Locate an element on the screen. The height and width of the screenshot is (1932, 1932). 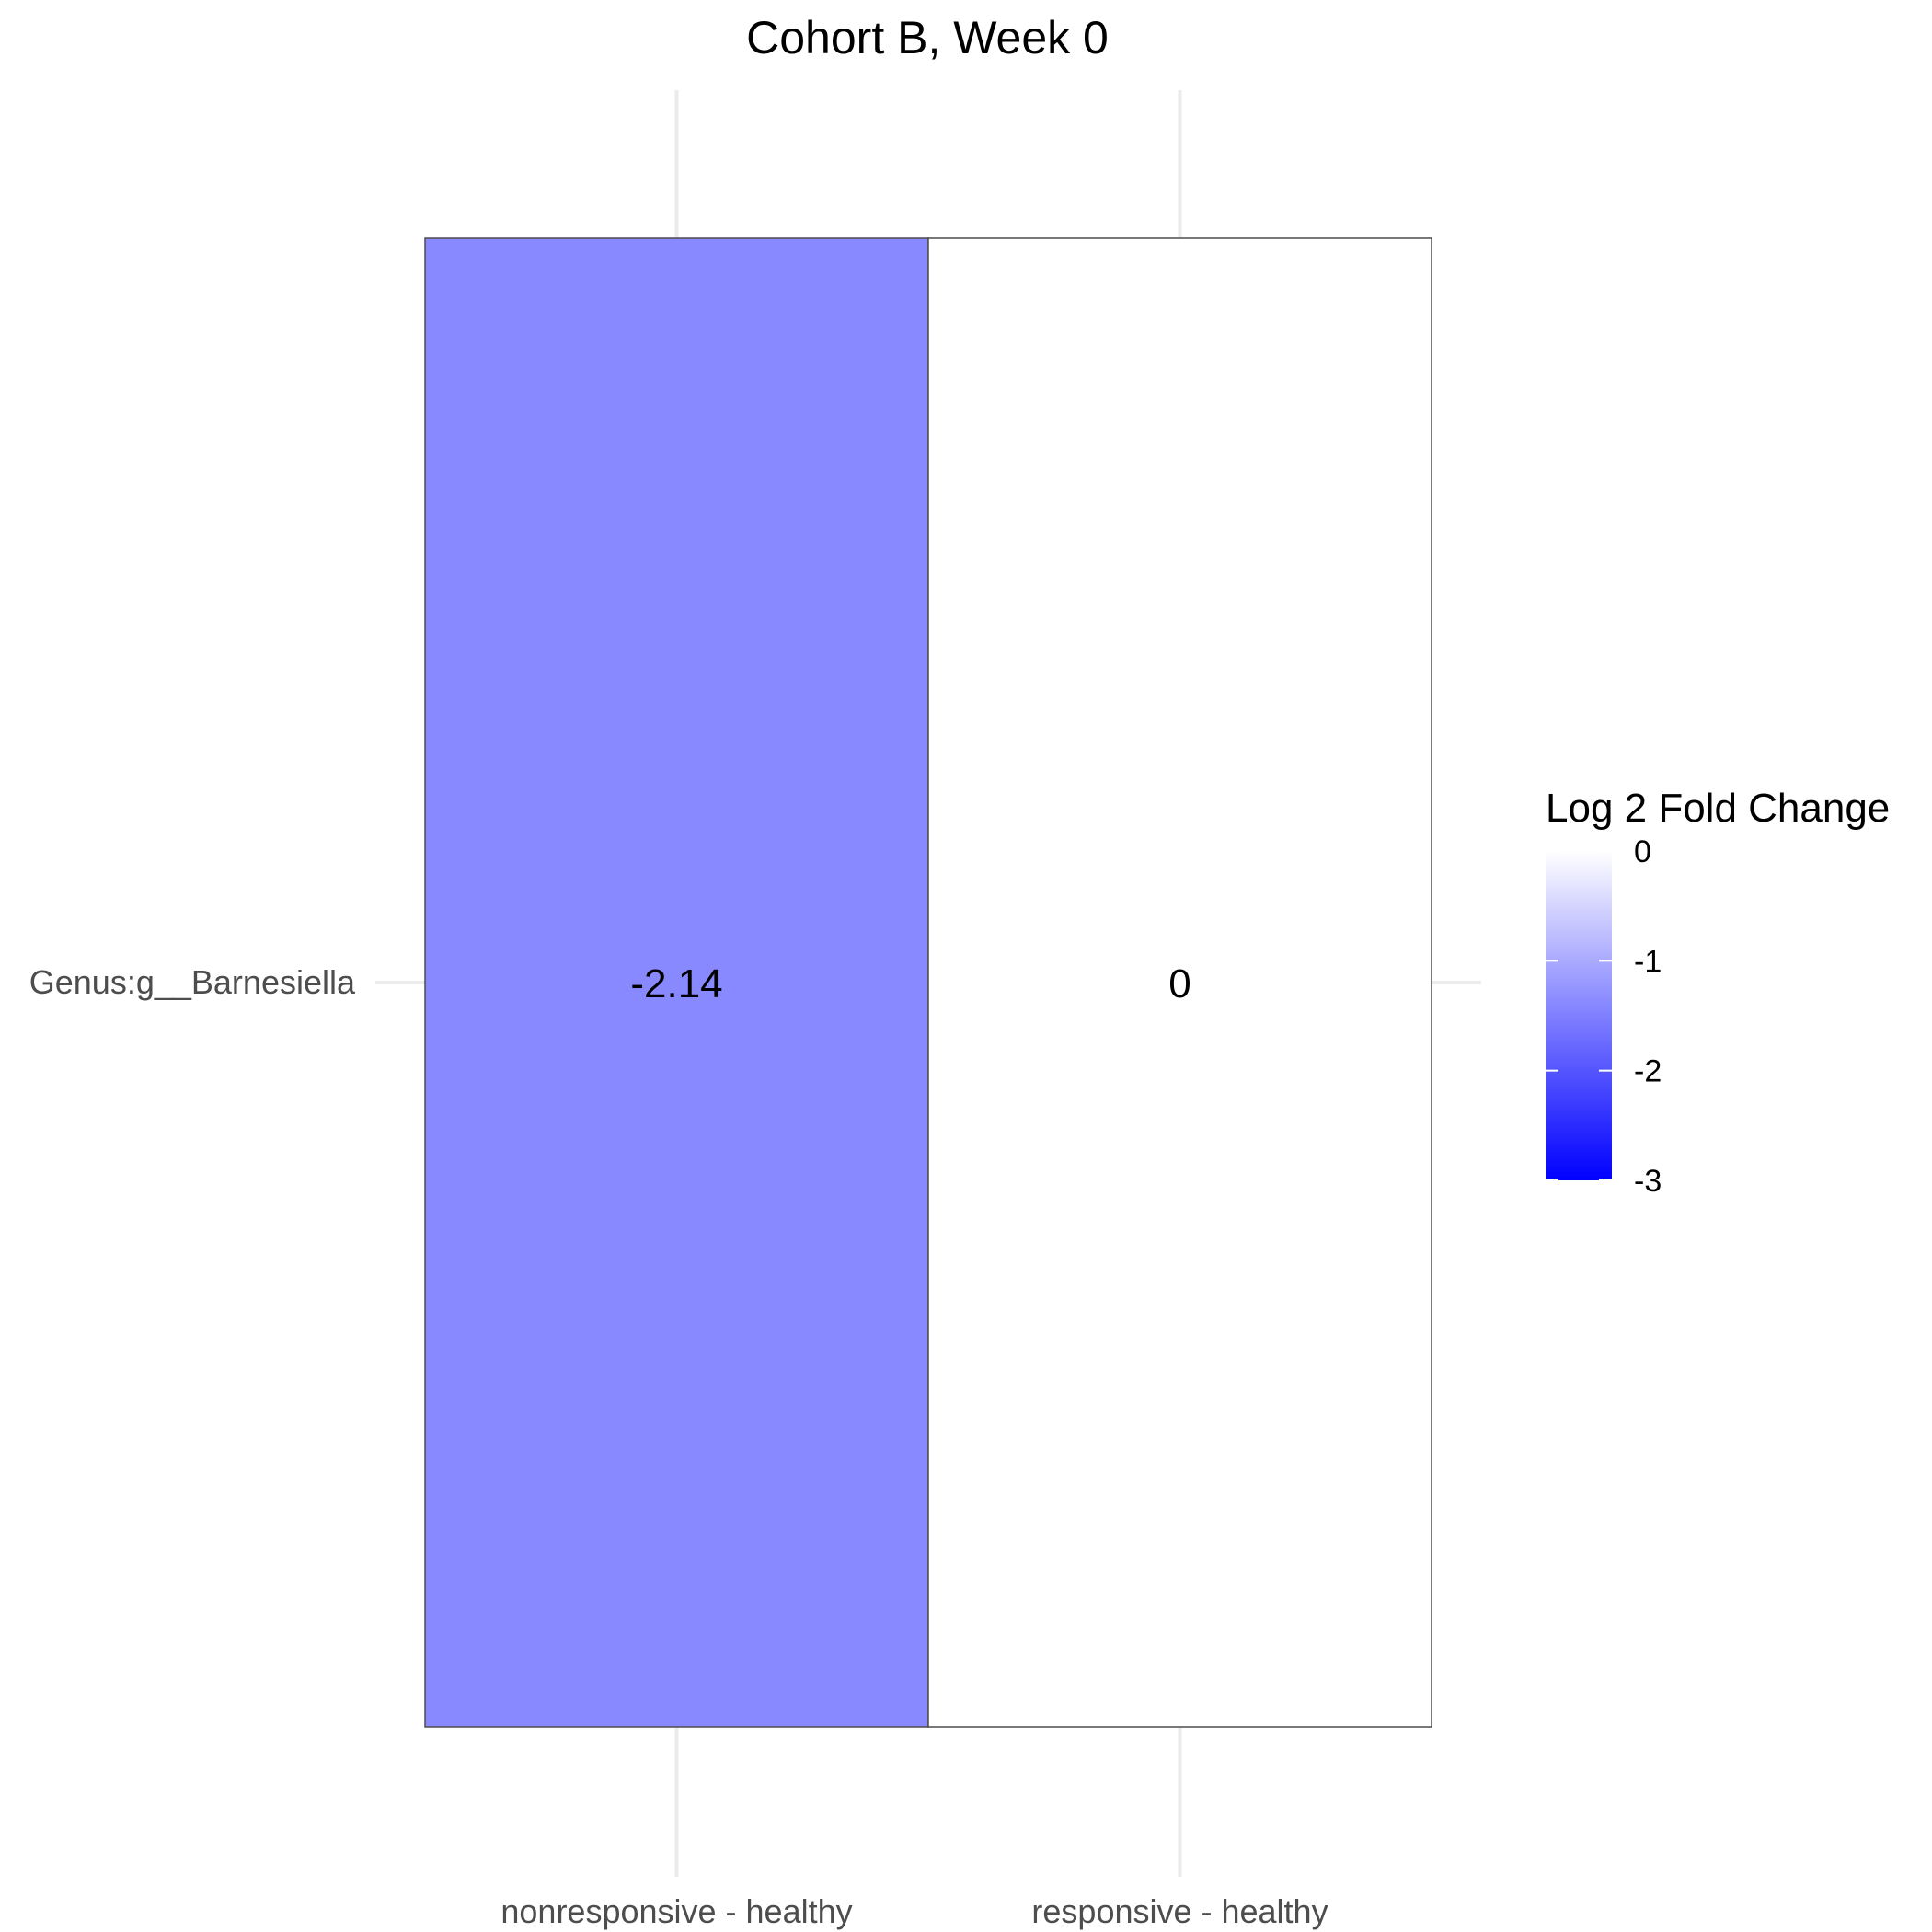
legend-tick-label: 0 is located at coordinates (1642, 851).